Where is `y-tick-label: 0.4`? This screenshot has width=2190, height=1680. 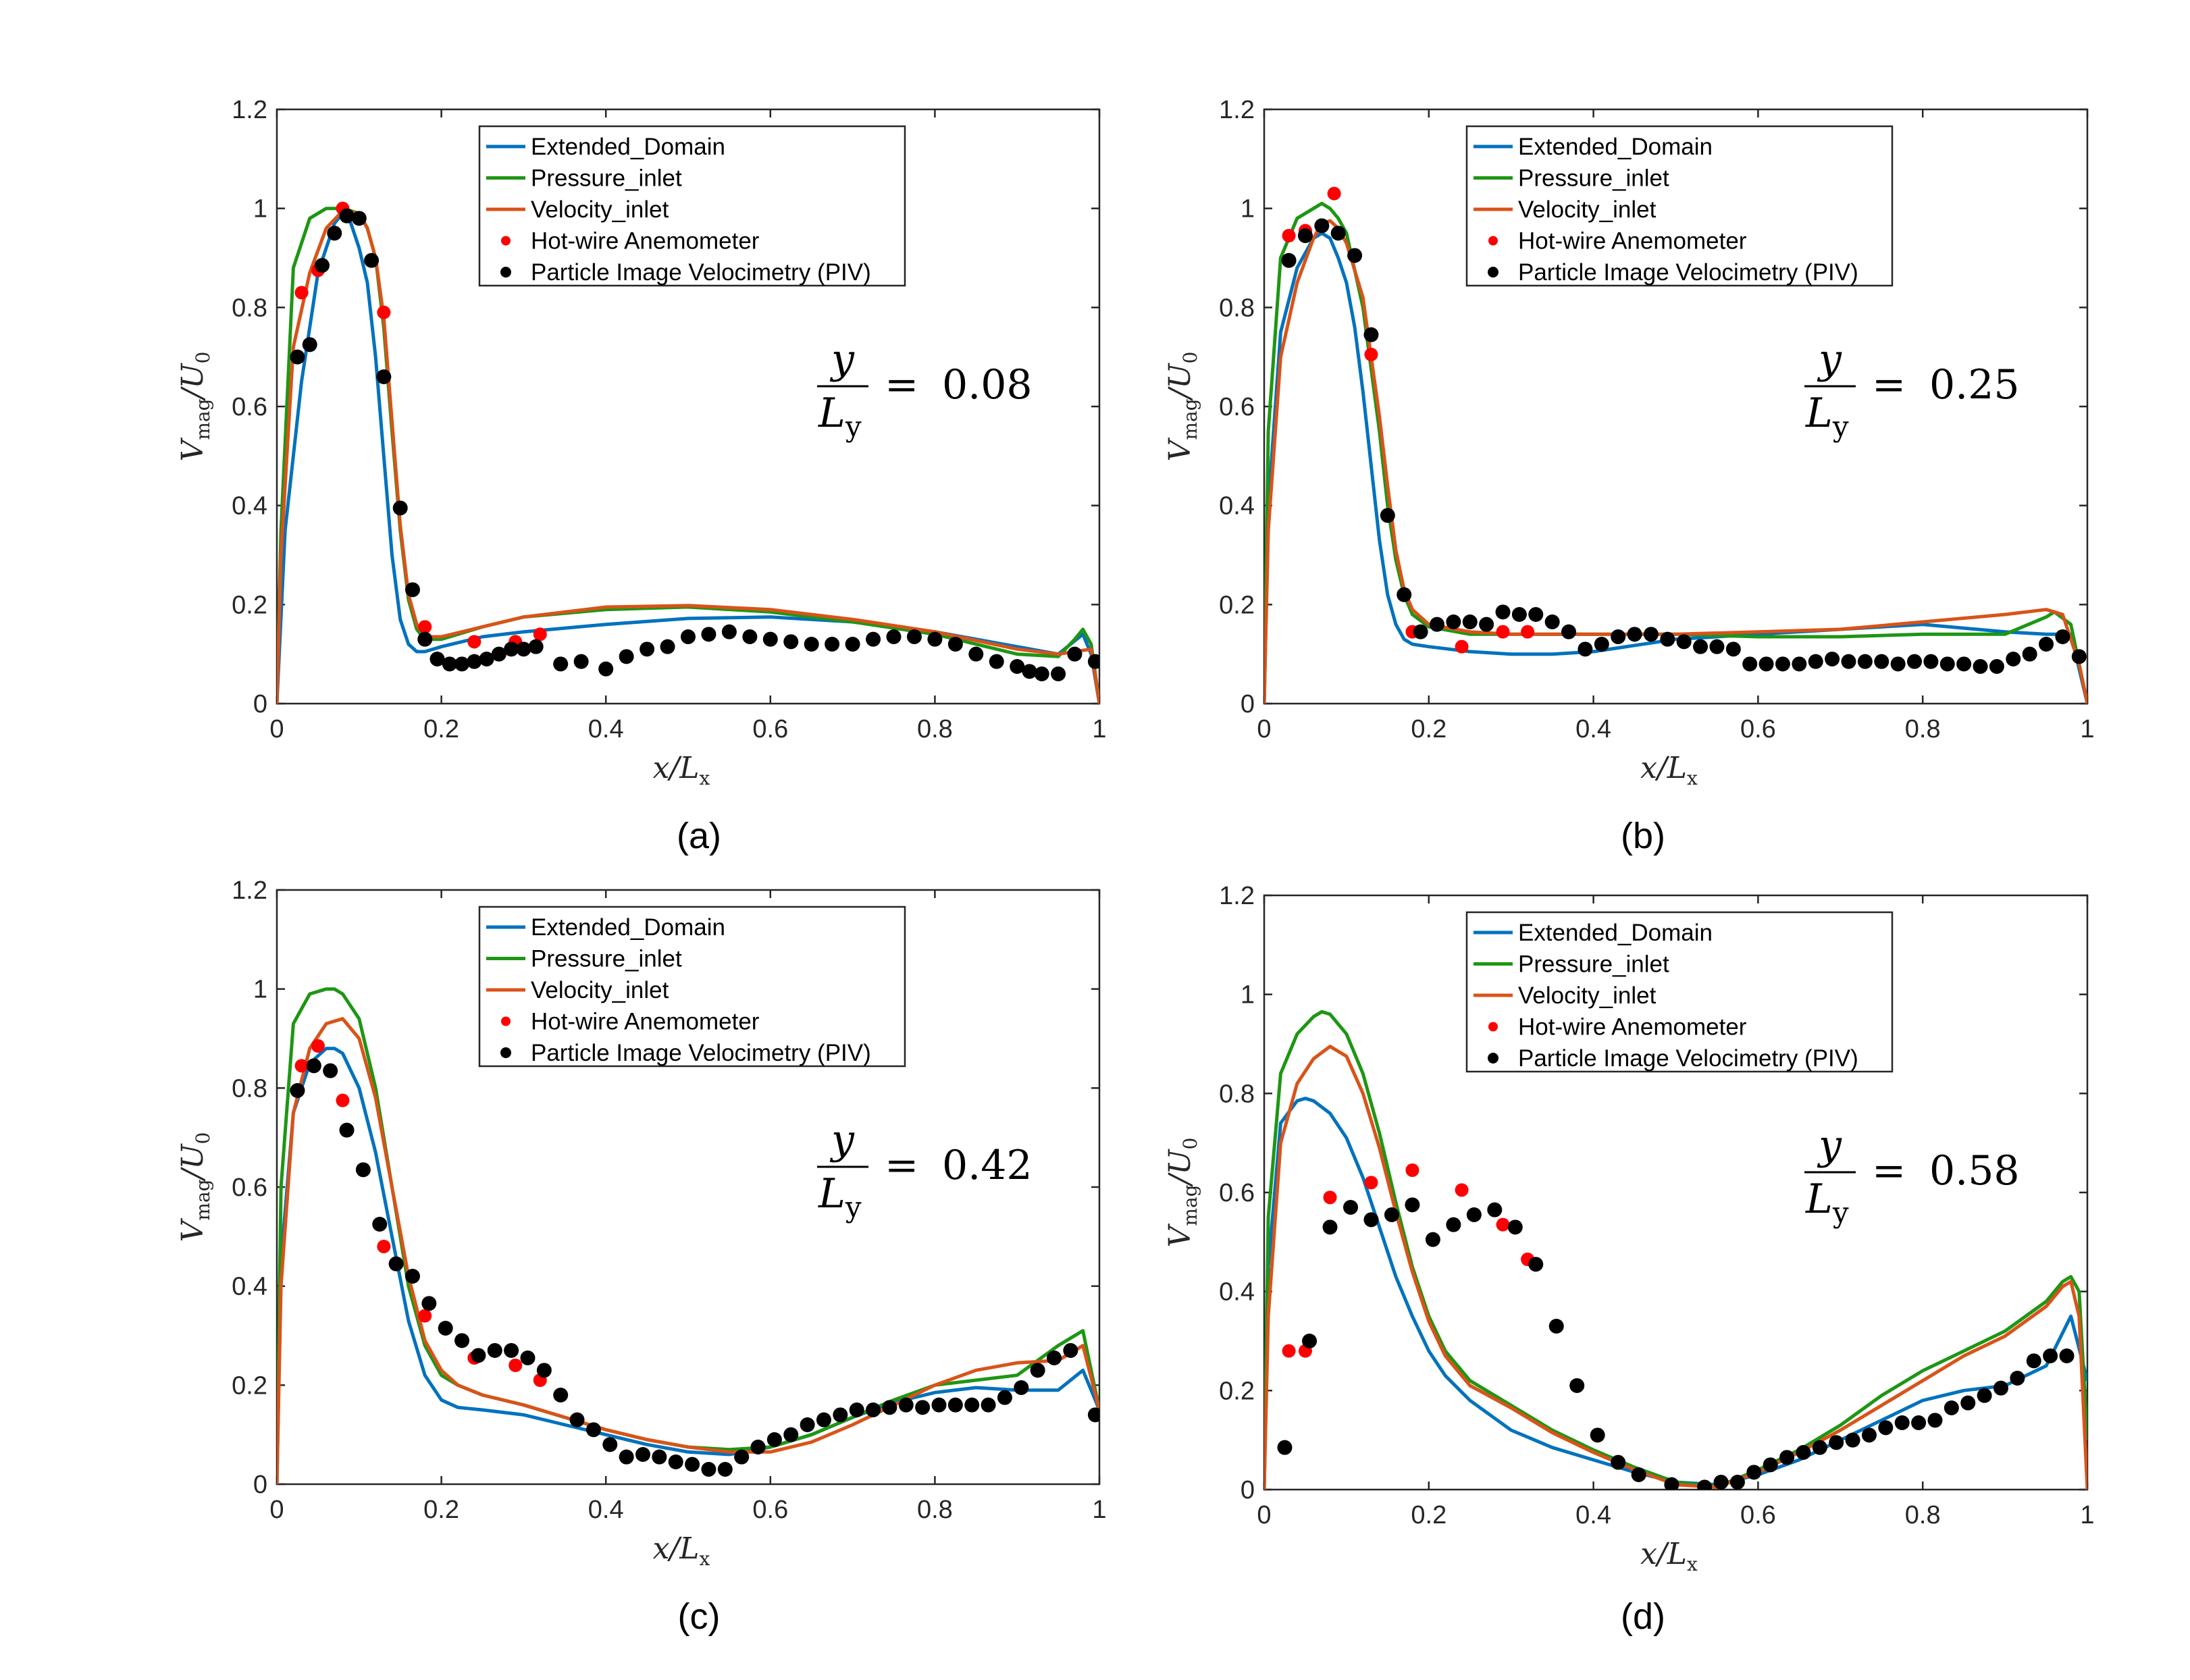 y-tick-label: 0.4 is located at coordinates (249, 506).